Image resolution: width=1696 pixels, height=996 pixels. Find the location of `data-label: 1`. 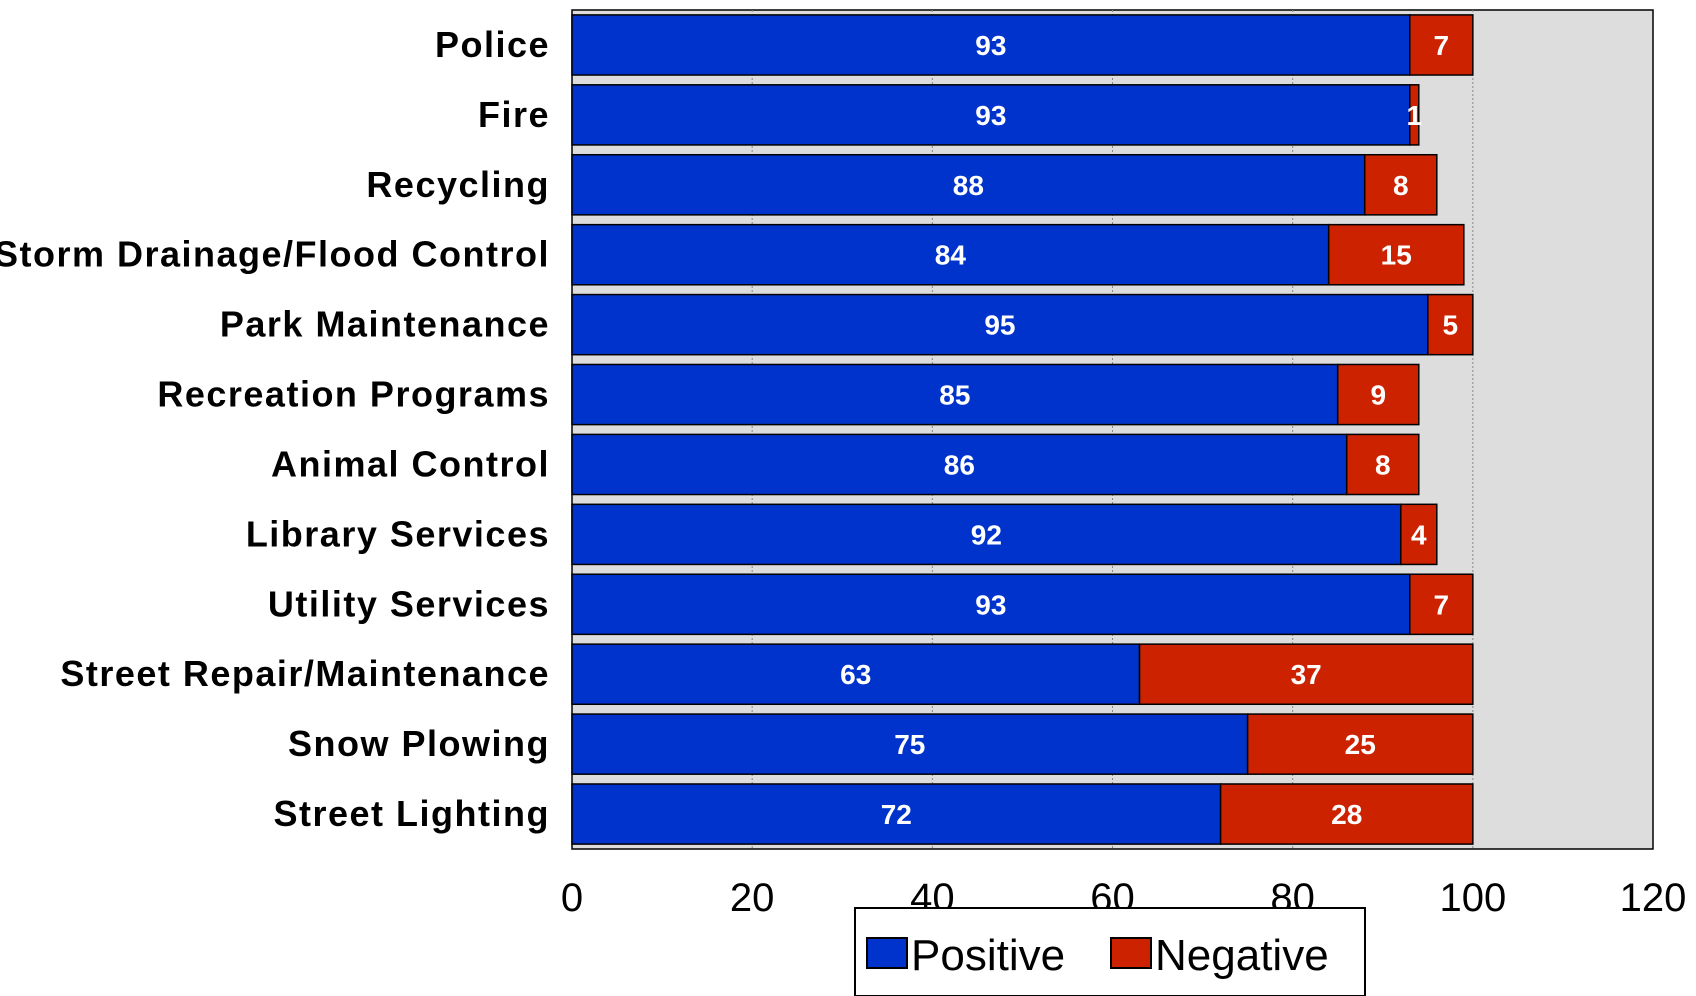

data-label: 1 is located at coordinates (1414, 115).